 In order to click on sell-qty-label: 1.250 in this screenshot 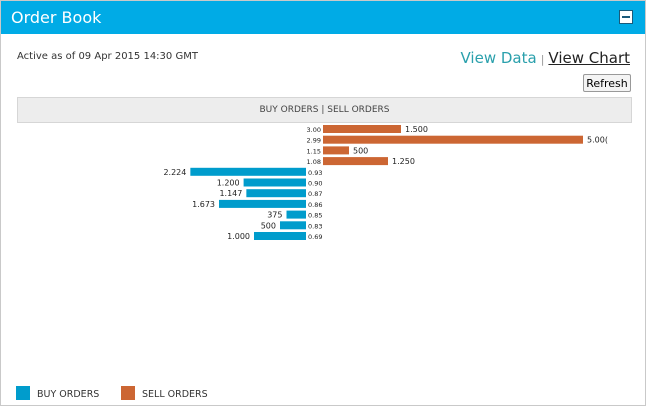, I will do `click(403, 161)`.